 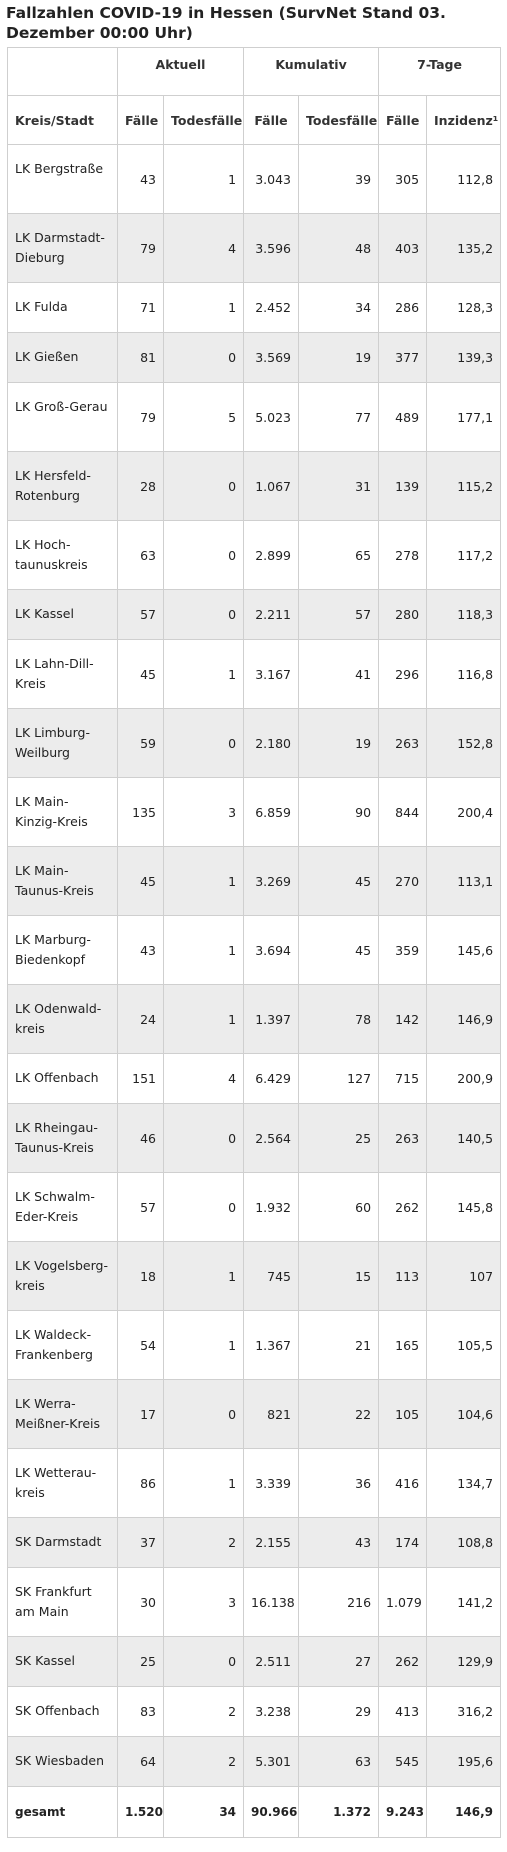 I want to click on faelle-kumulativ: 3.339, so click(x=271, y=1483).